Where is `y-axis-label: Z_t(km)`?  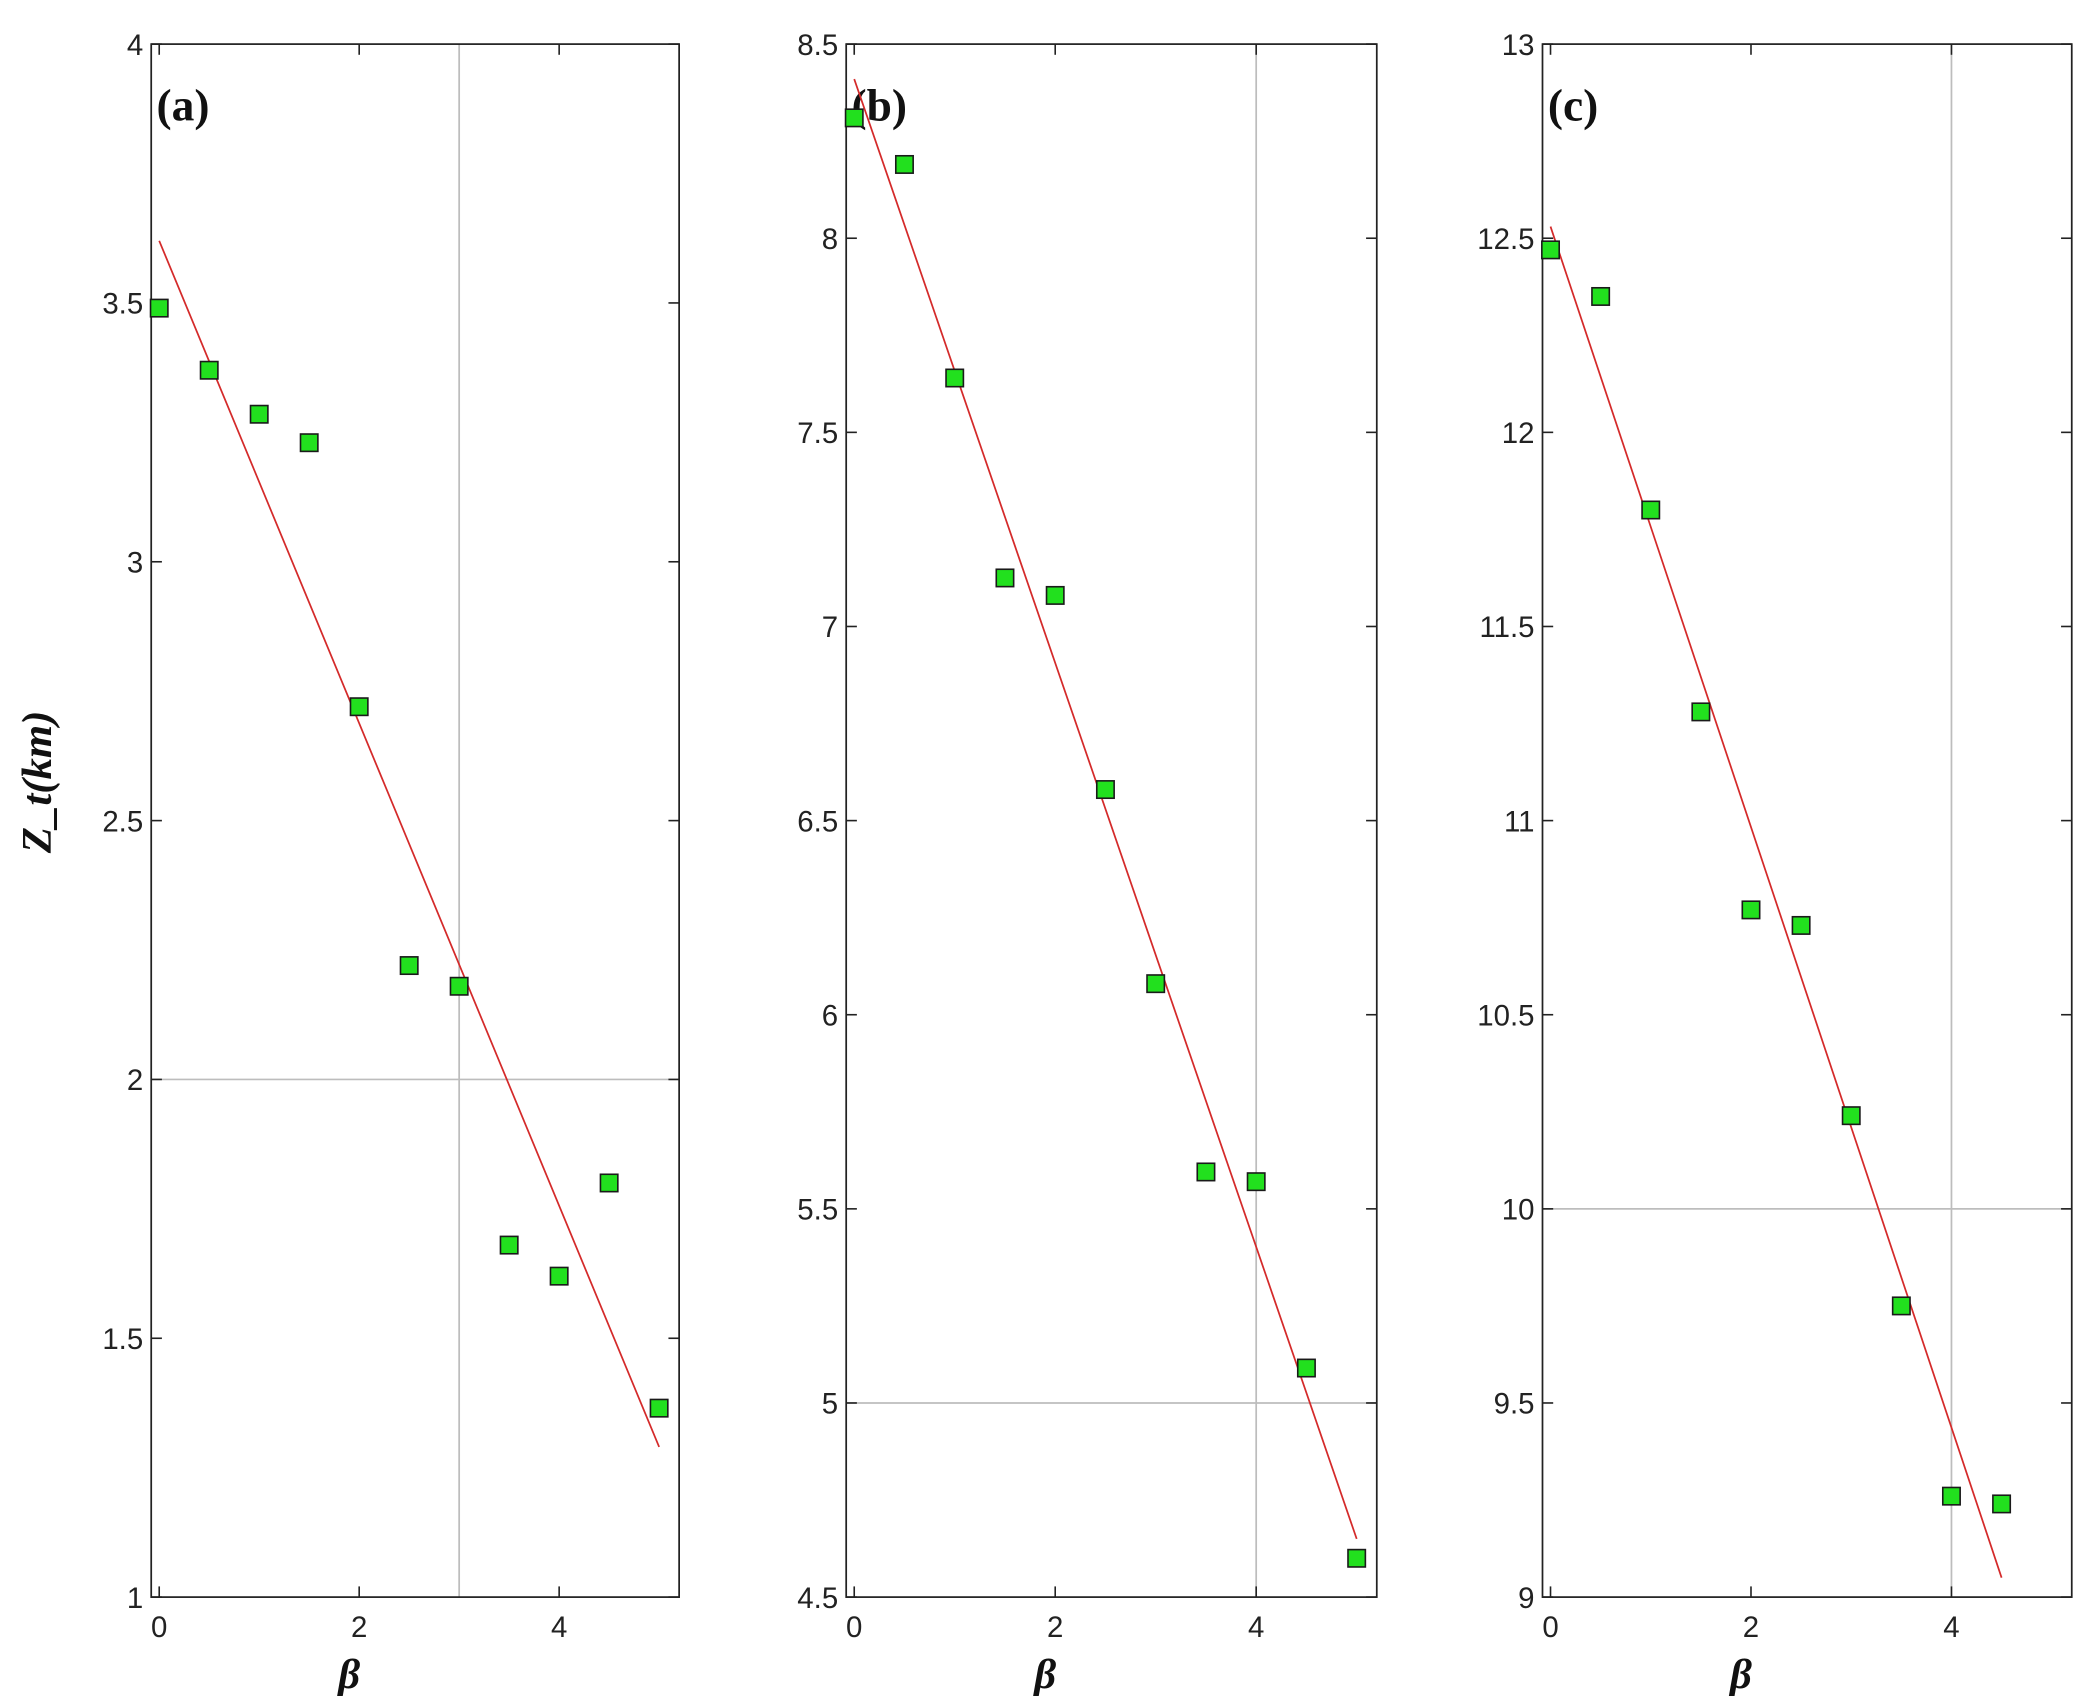 y-axis-label: Z_t(km) is located at coordinates (37, 782).